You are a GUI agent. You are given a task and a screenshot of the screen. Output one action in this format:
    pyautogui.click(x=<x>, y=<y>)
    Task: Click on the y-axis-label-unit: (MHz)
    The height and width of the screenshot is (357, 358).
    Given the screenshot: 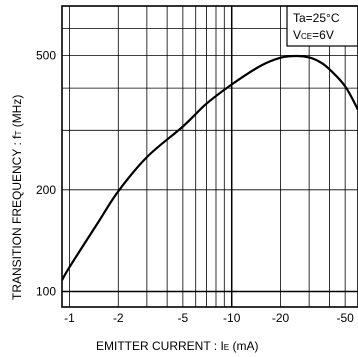 What is the action you would take?
    pyautogui.click(x=17, y=113)
    